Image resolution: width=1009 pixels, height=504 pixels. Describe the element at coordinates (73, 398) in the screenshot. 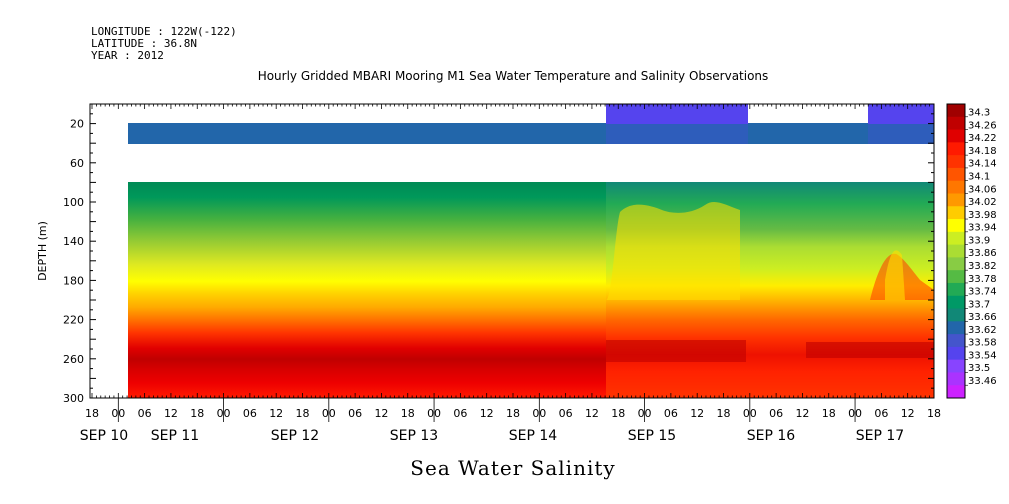

I see `y-tick-label: 300` at that location.